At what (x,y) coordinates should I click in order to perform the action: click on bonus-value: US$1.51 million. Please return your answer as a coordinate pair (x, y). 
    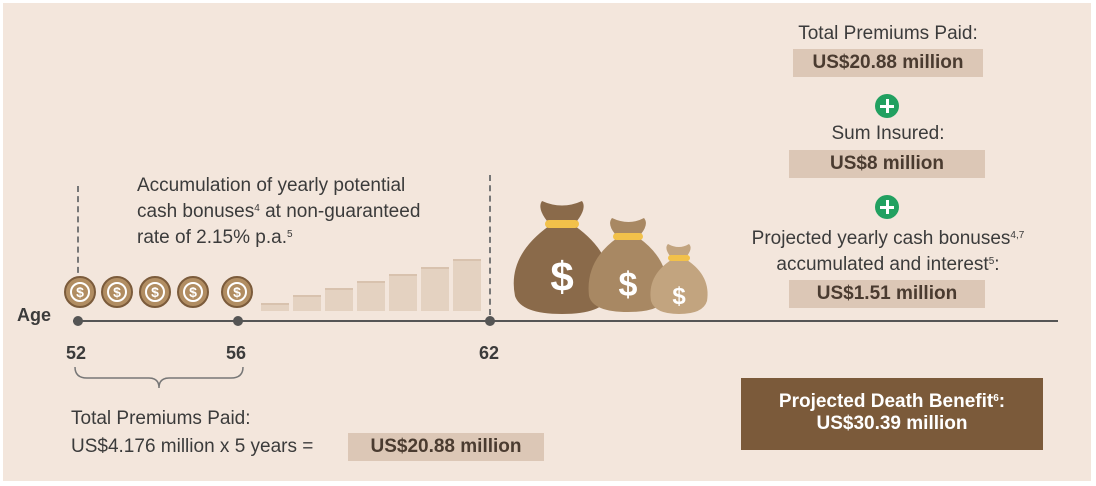
    Looking at the image, I should click on (887, 294).